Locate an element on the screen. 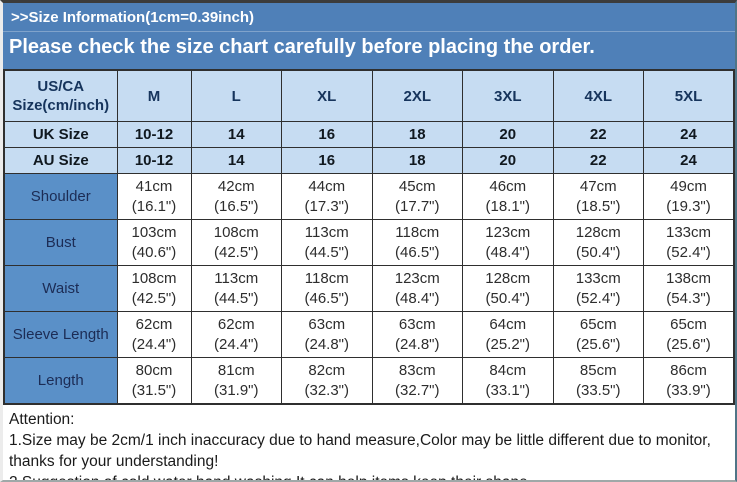  measure-cell: 82cm (32.3") is located at coordinates (327, 381).